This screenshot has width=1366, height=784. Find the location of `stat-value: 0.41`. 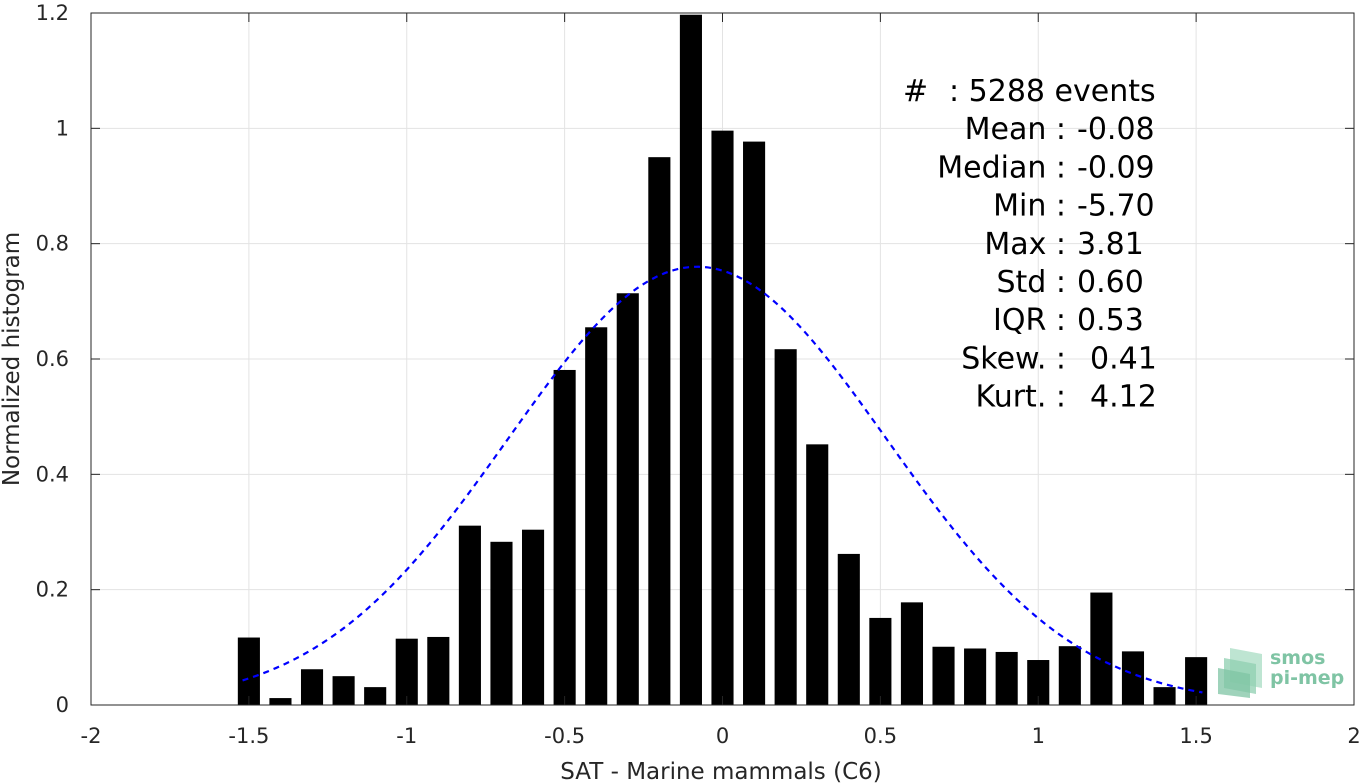

stat-value: 0.41 is located at coordinates (1123, 358).